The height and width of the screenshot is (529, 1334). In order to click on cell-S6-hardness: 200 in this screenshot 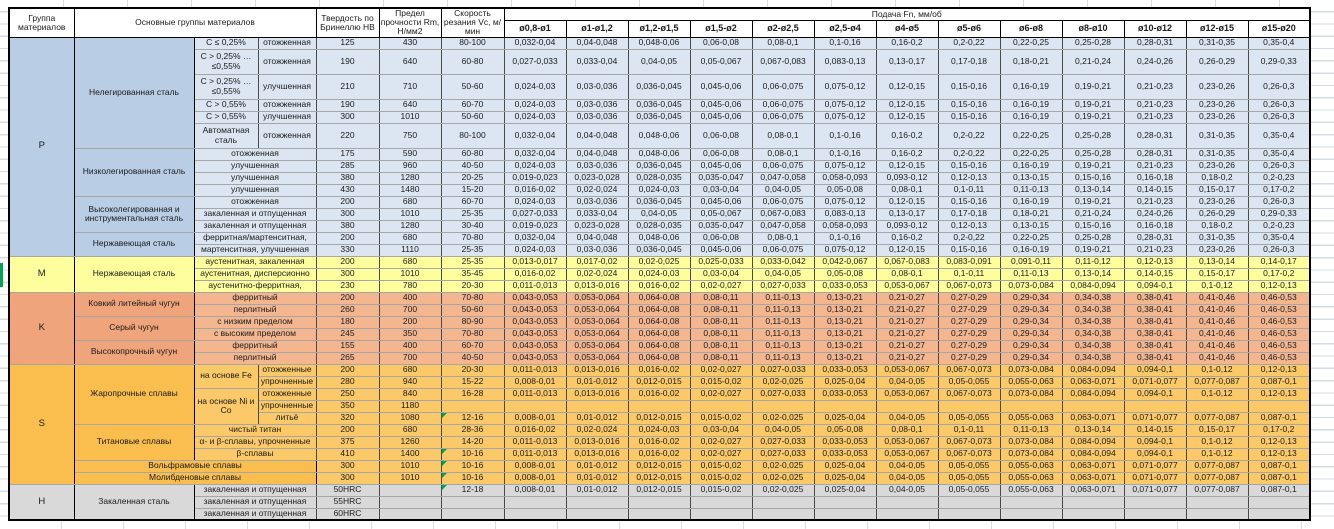, I will do `click(347, 430)`.